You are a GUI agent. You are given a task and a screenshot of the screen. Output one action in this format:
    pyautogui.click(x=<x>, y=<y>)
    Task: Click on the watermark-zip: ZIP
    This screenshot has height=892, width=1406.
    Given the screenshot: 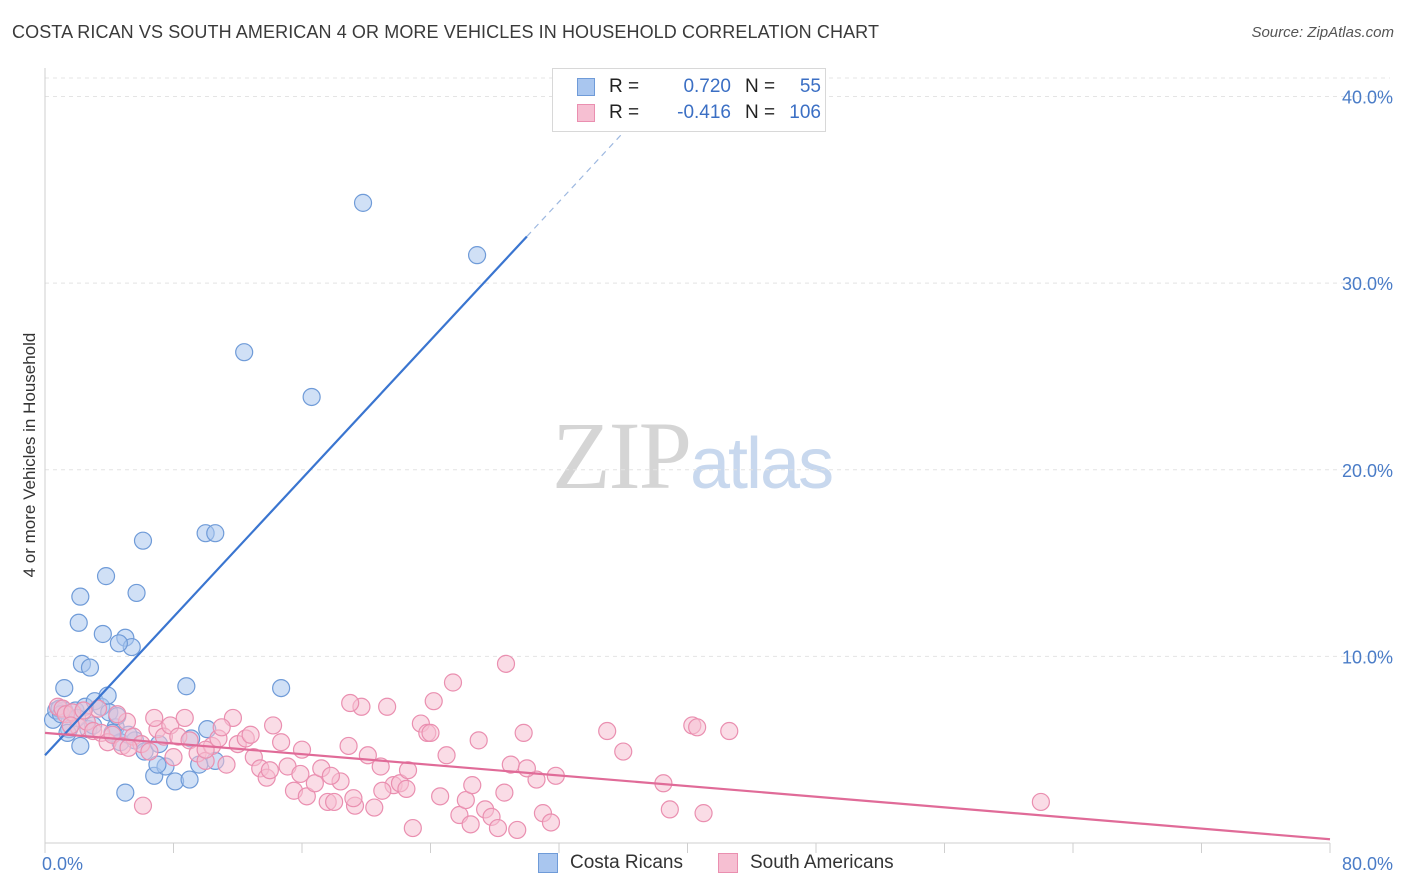 What is the action you would take?
    pyautogui.click(x=622, y=455)
    